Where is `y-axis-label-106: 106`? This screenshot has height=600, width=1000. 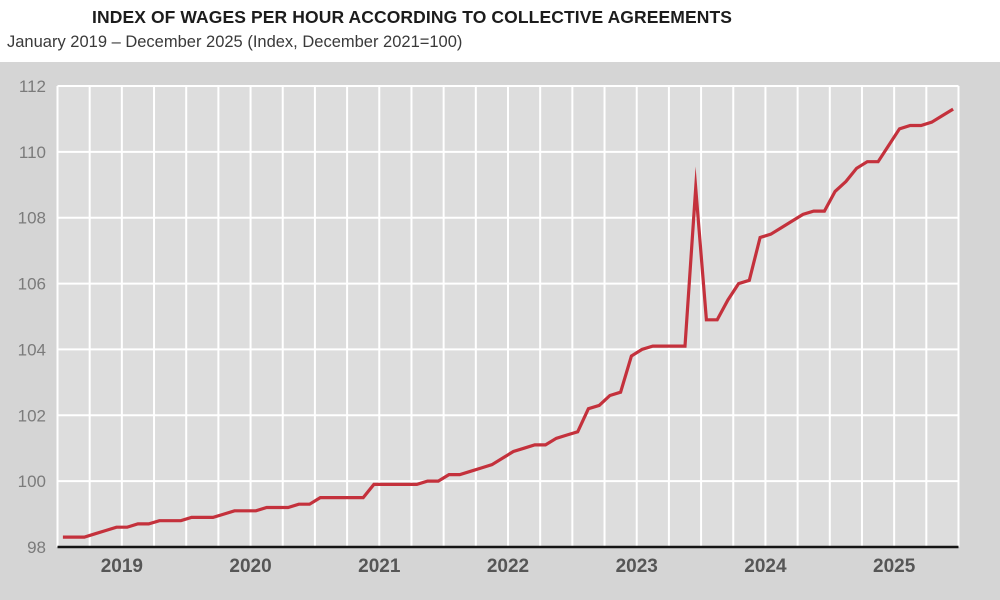
y-axis-label-106: 106 is located at coordinates (32, 284).